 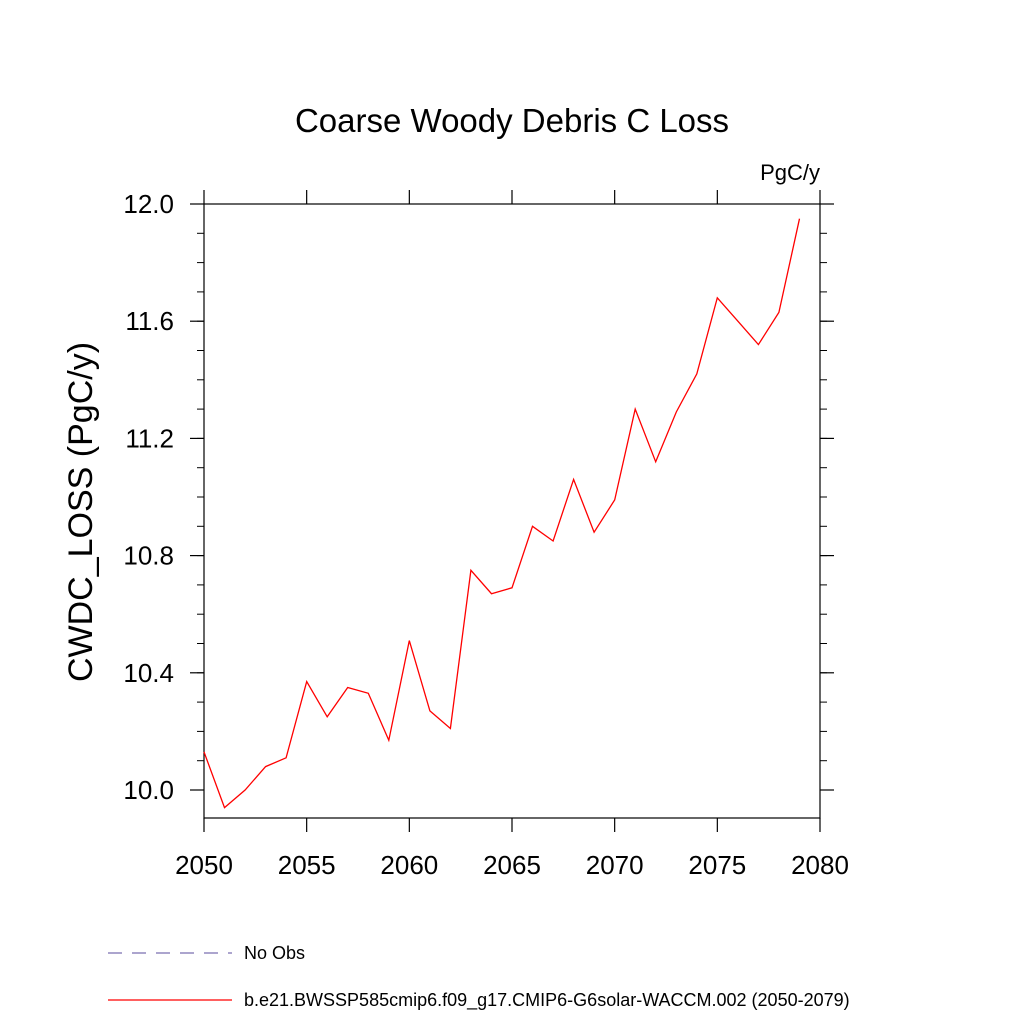 I want to click on x-tick-label: 2080, so click(x=820, y=865).